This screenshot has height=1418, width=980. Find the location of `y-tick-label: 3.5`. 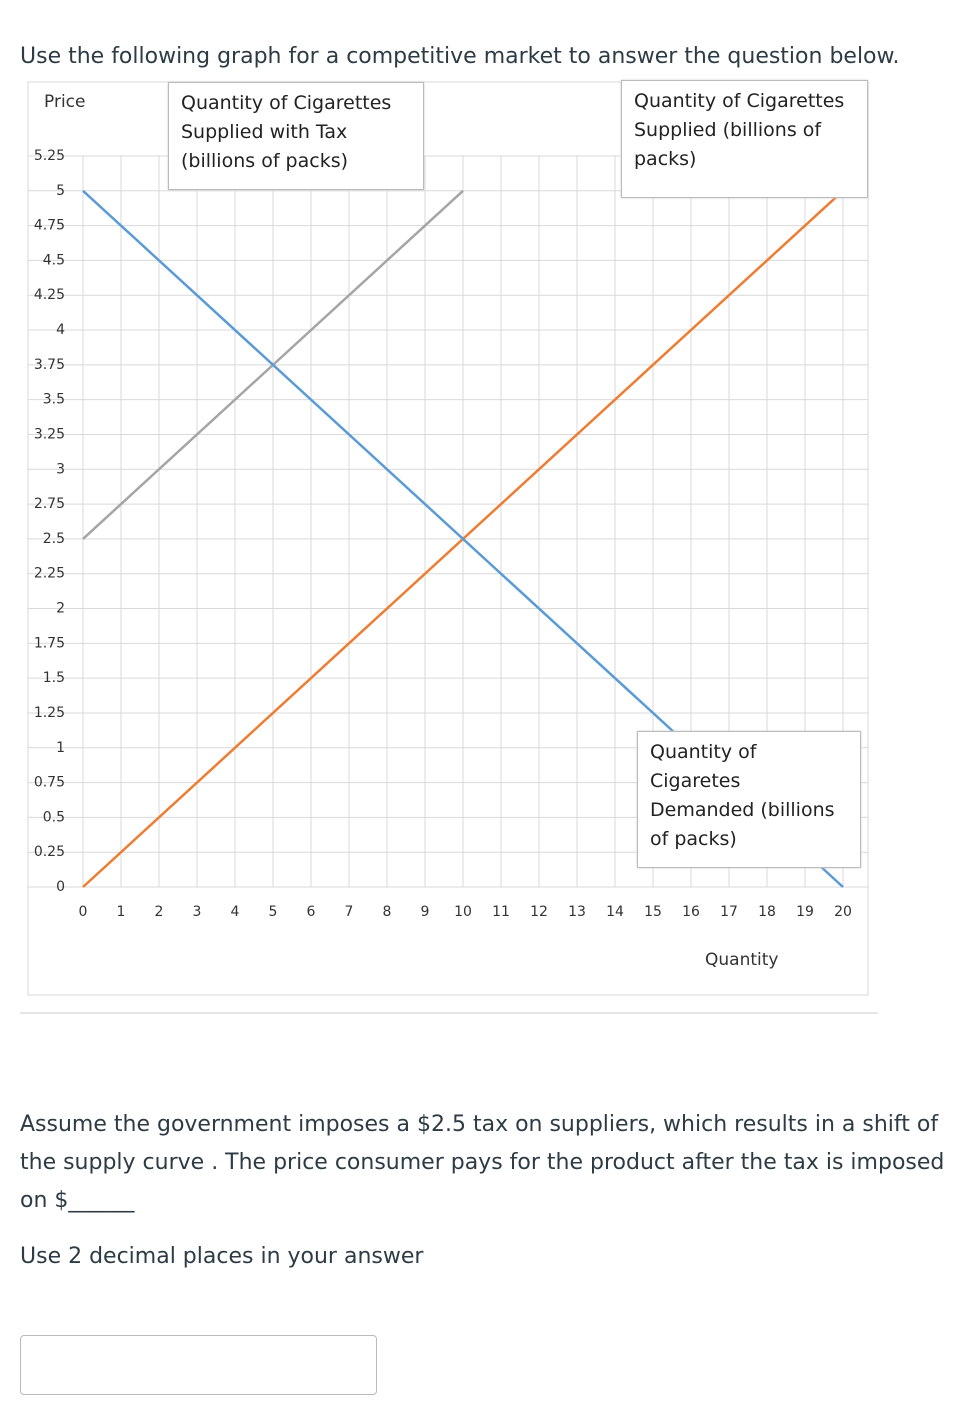

y-tick-label: 3.5 is located at coordinates (54, 400).